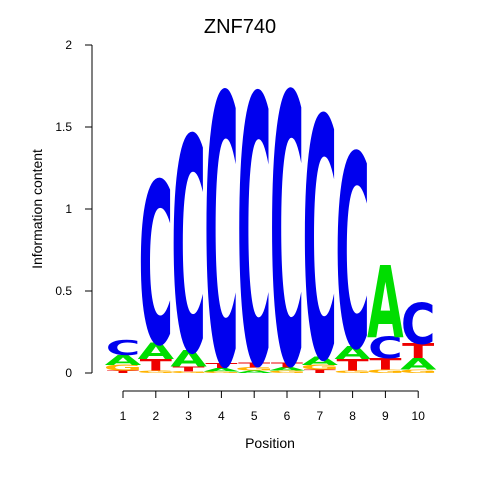 This screenshot has height=480, width=480. Describe the element at coordinates (68, 373) in the screenshot. I see `y-tick-label: 0` at that location.